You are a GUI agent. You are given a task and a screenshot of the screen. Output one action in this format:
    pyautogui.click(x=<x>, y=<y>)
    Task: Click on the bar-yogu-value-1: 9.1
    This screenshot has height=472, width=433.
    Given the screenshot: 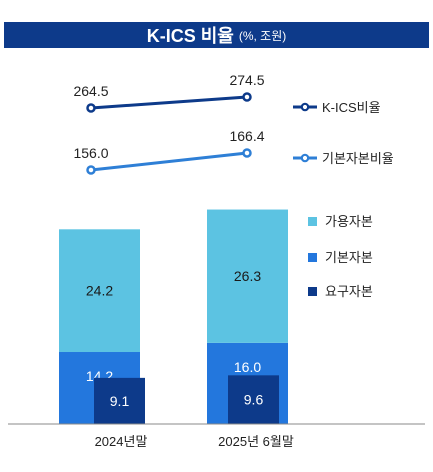 What is the action you would take?
    pyautogui.click(x=120, y=401)
    